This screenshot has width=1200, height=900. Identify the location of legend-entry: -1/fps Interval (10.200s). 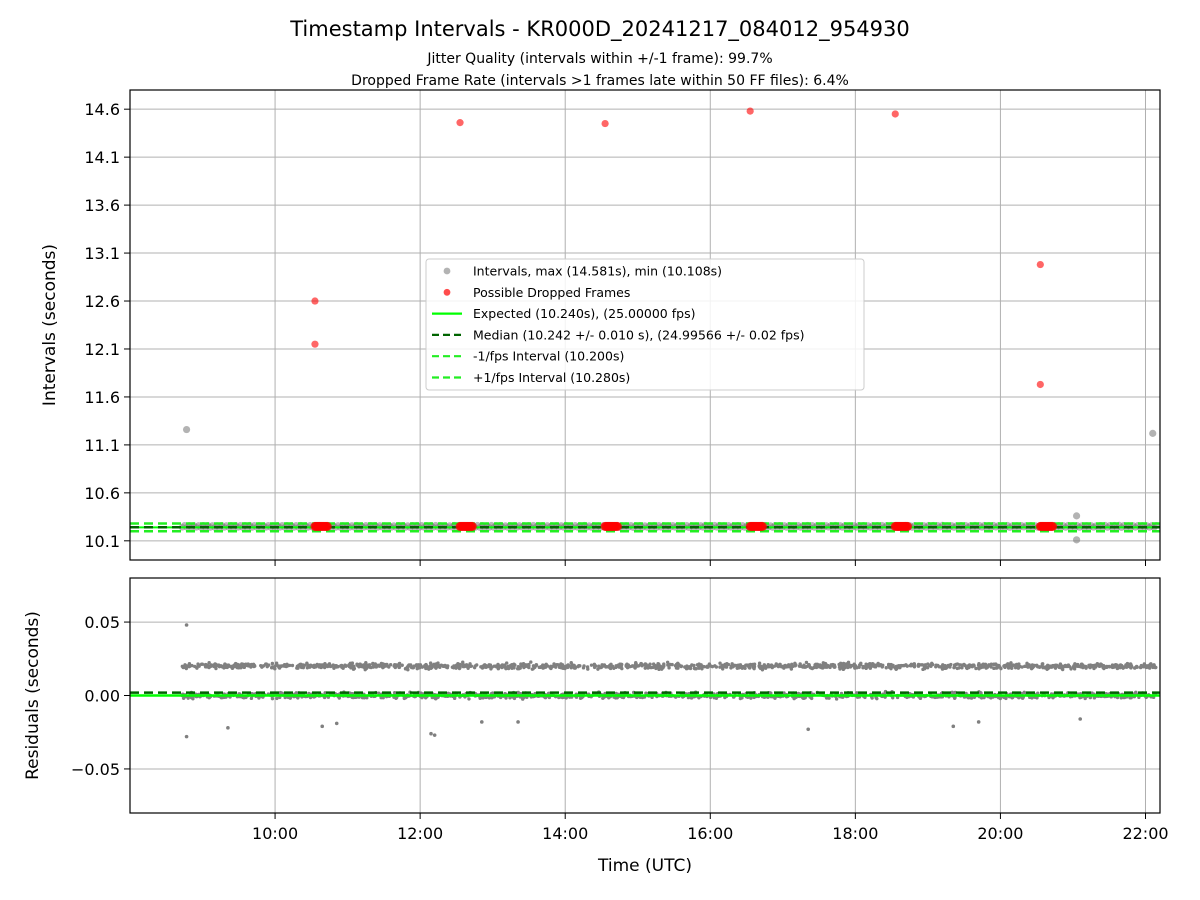
(548, 356).